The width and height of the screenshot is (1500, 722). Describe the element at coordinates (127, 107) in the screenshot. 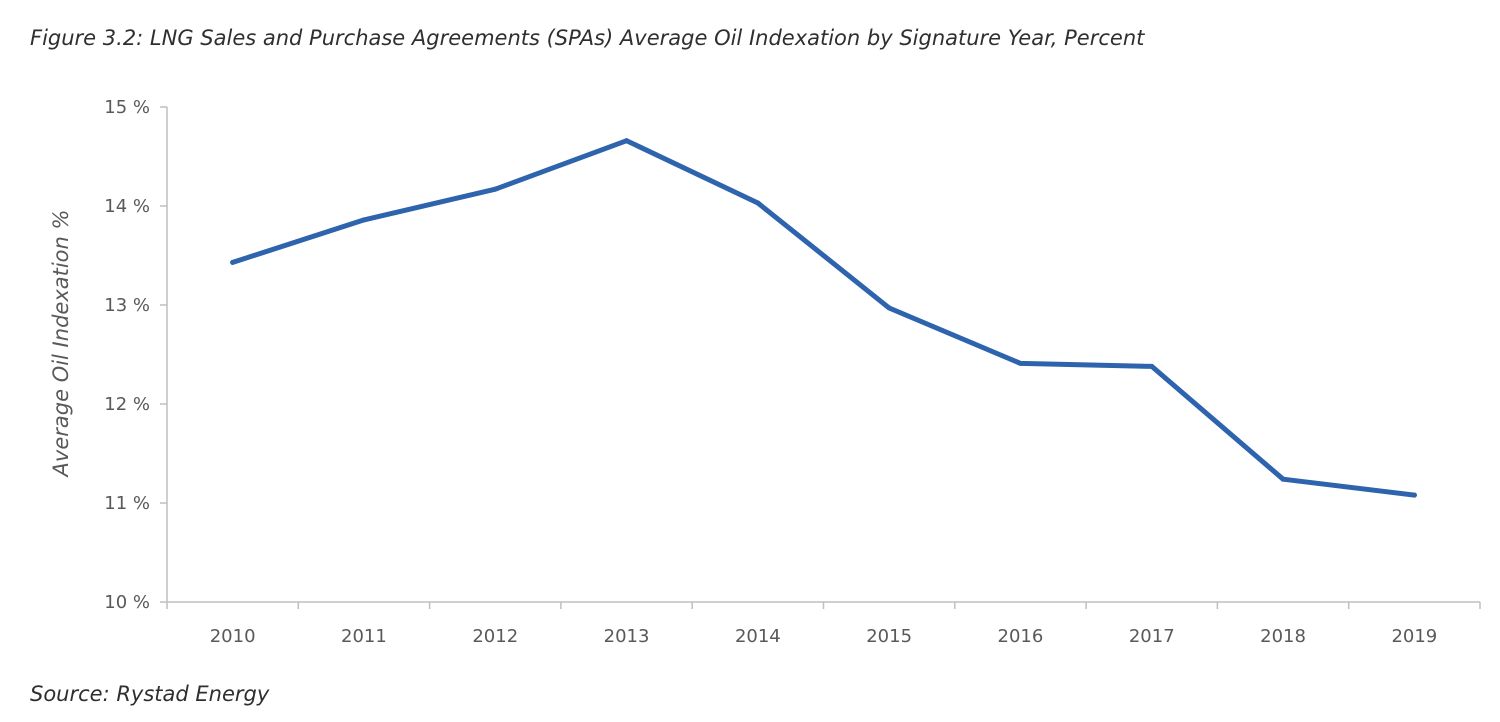

I see `y-tick-label: 15 %` at that location.